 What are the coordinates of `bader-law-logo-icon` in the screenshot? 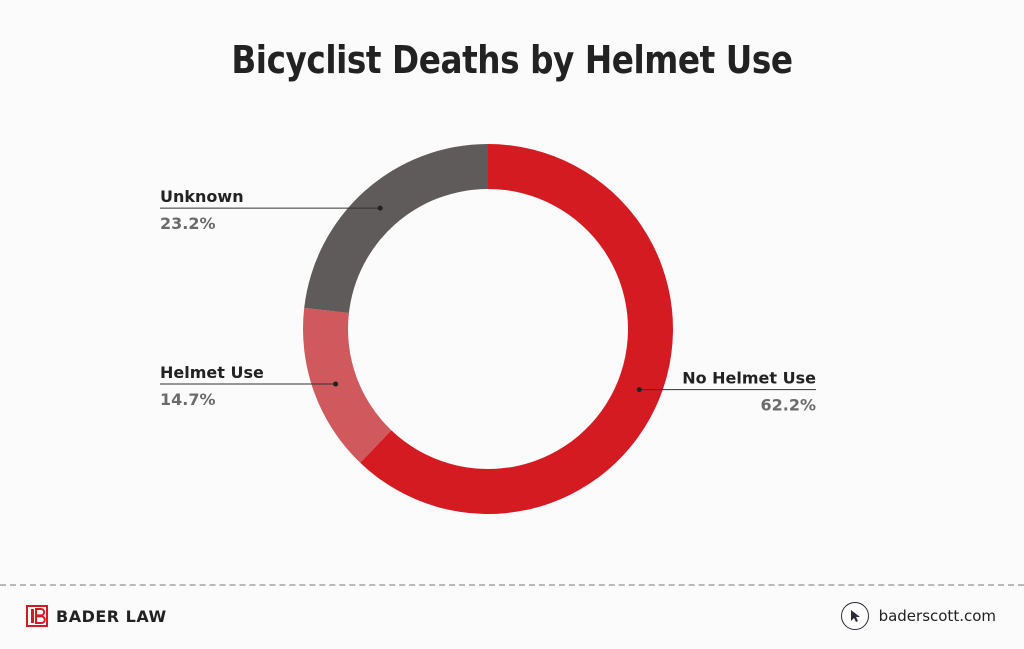 It's located at (37, 616).